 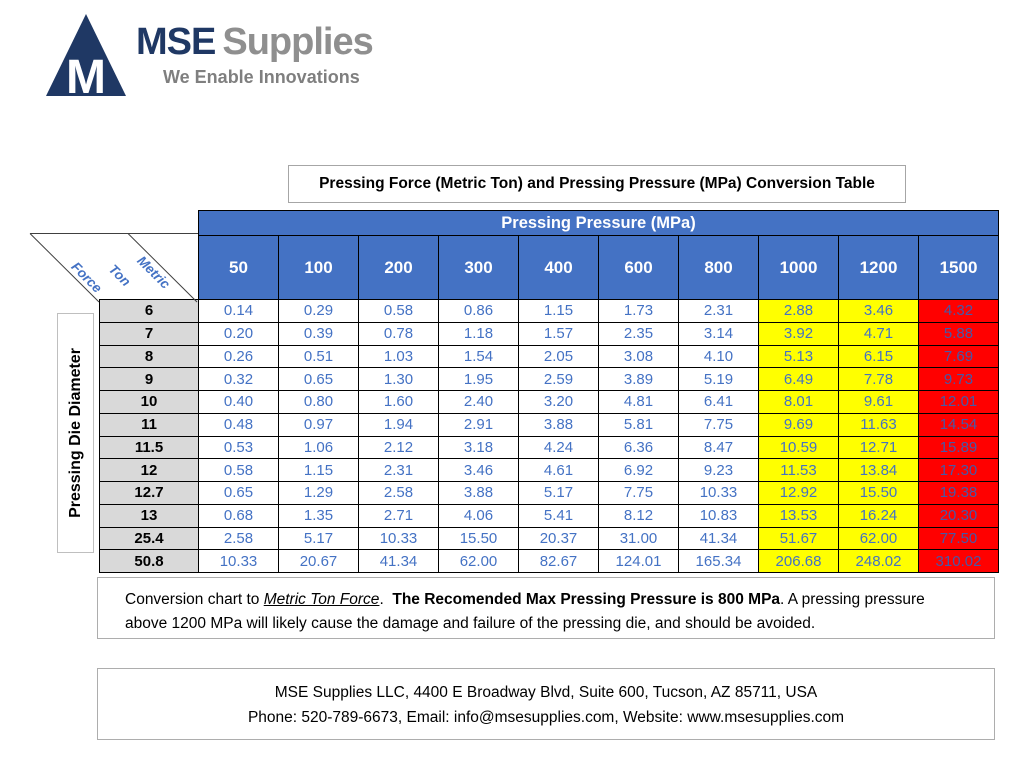 What do you see at coordinates (718, 561) in the screenshot?
I see `value-cell: 165.34` at bounding box center [718, 561].